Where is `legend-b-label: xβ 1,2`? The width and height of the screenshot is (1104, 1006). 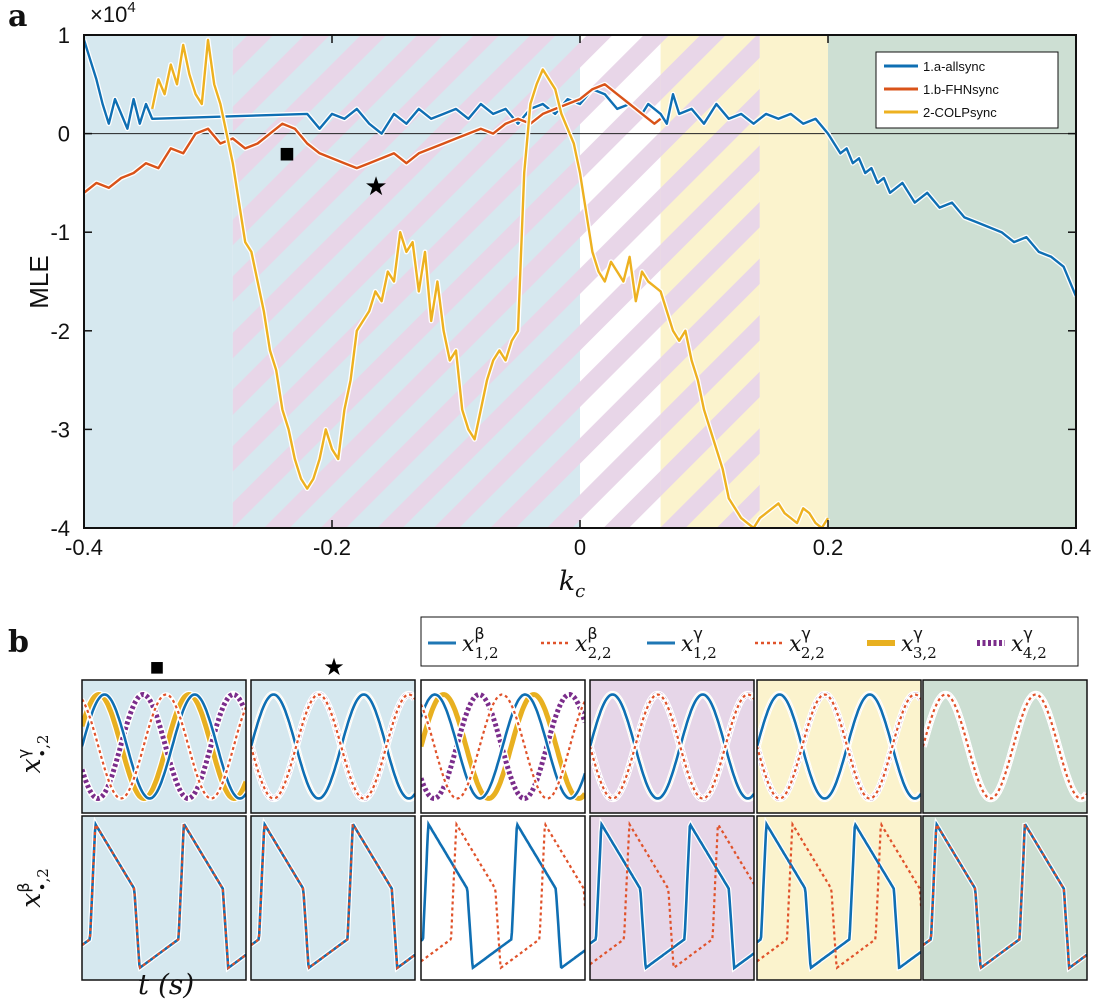
legend-b-label: xβ 1,2 is located at coordinates (480, 643).